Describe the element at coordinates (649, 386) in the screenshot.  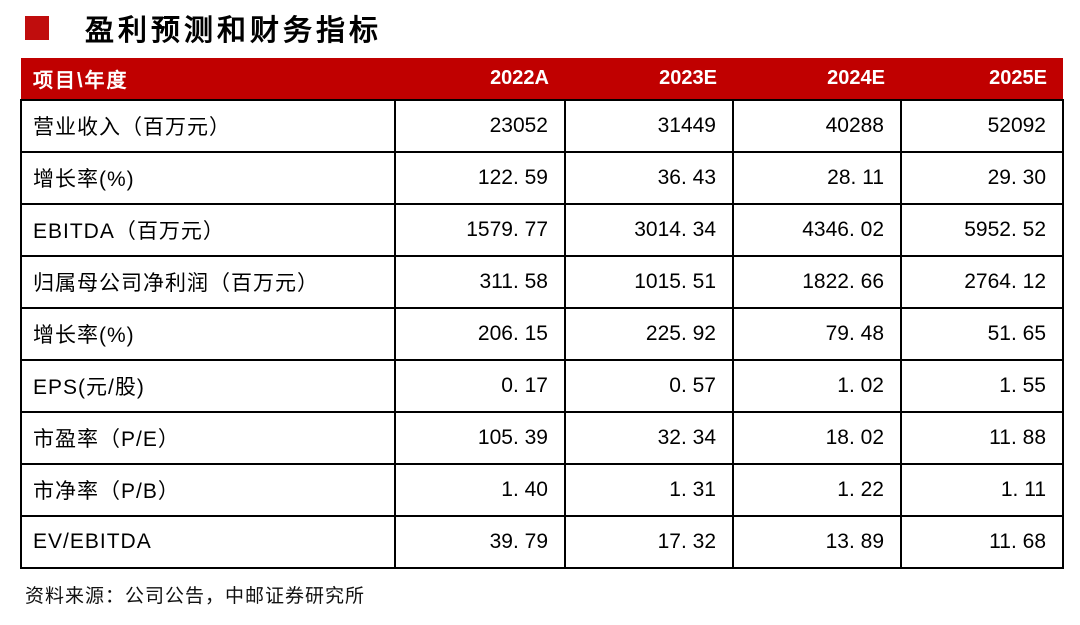
I see `cell-value: 0. 57` at that location.